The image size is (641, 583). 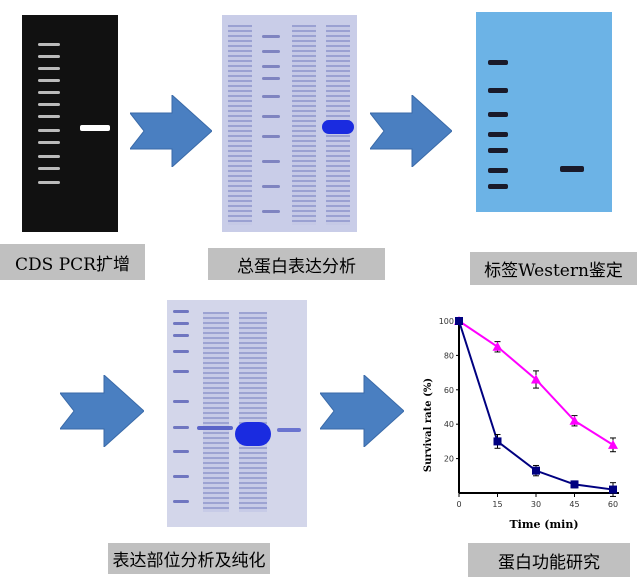 What do you see at coordinates (536, 405) in the screenshot?
I see `series-line` at bounding box center [536, 405].